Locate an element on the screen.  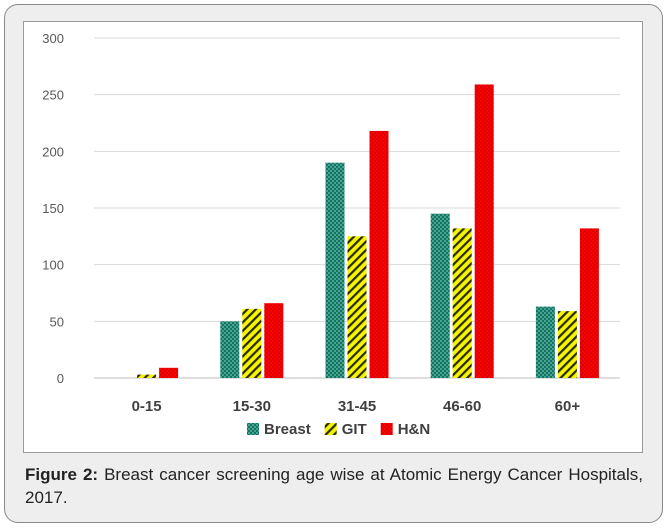
legend-swatch-git is located at coordinates (330, 429).